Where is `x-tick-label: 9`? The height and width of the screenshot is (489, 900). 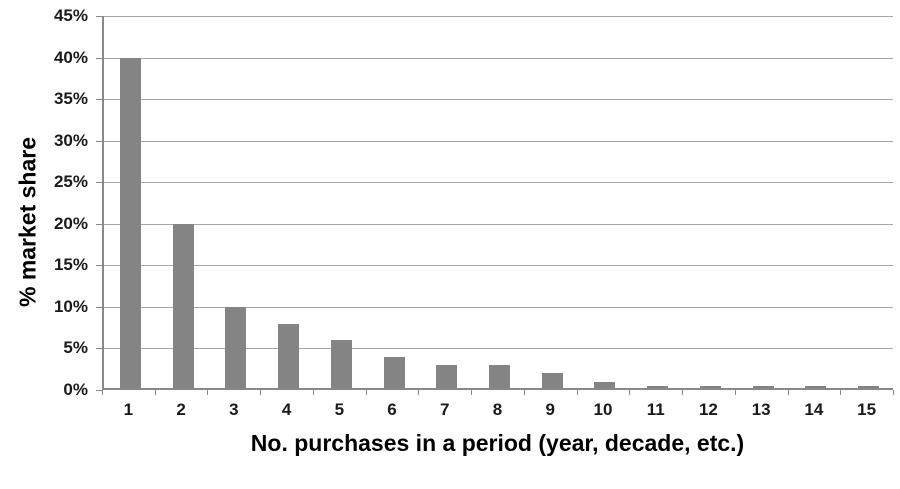
x-tick-label: 9 is located at coordinates (550, 409).